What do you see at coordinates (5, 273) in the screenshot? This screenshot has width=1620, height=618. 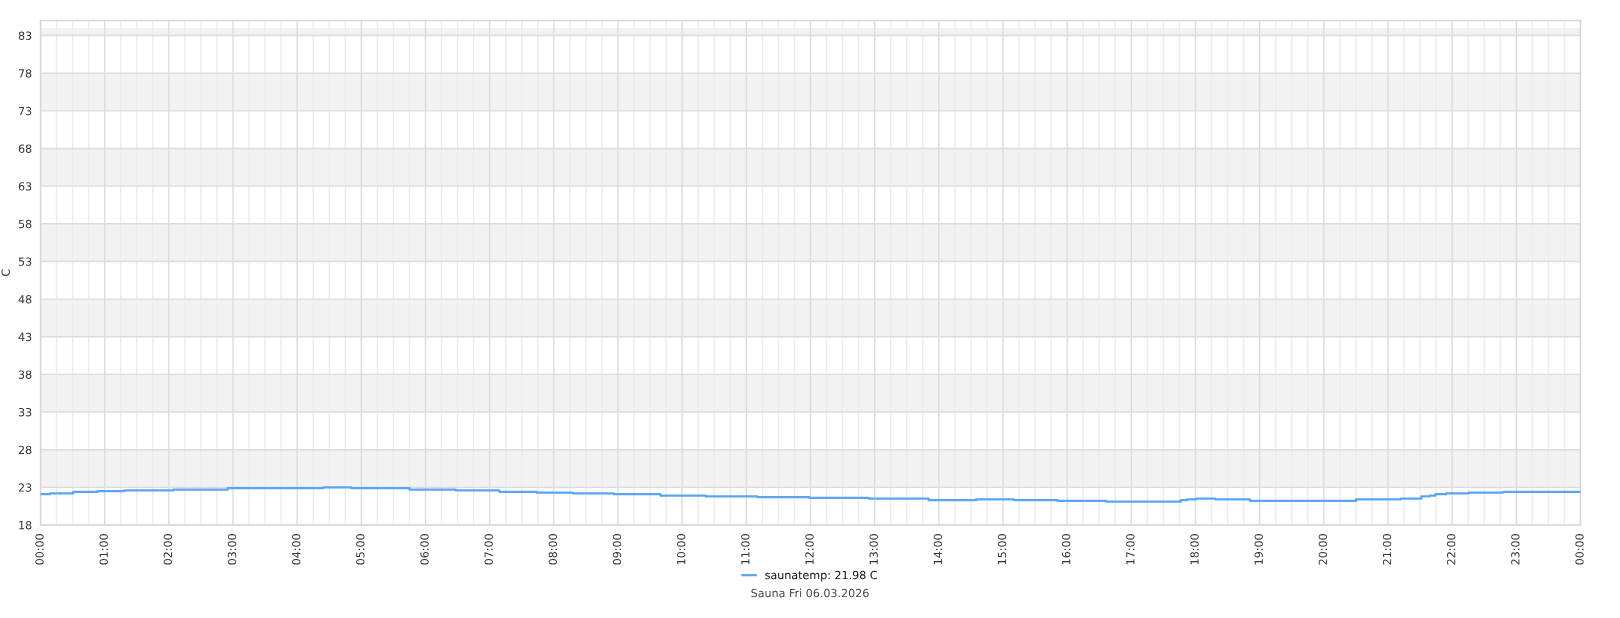 I see `y-axis-title: C` at bounding box center [5, 273].